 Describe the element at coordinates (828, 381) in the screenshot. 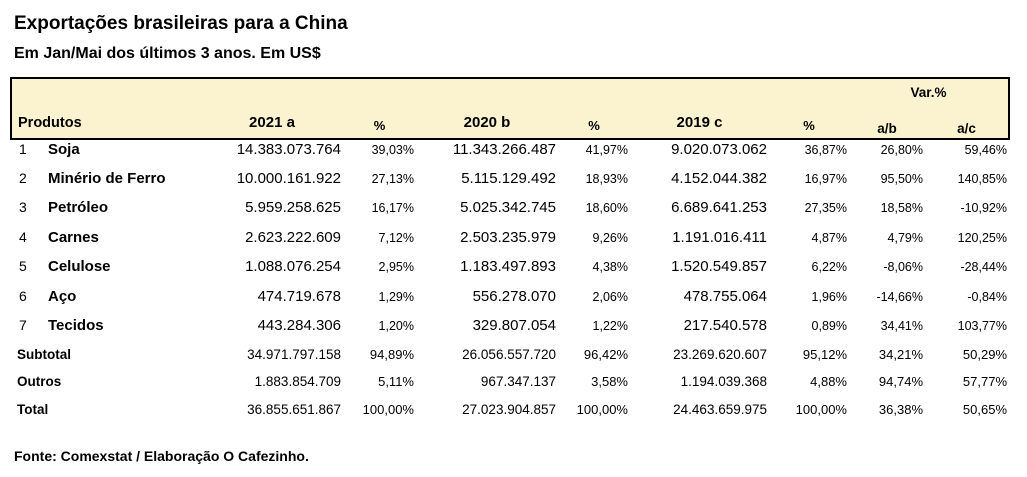

I see `pct-2019: 4,88%` at that location.